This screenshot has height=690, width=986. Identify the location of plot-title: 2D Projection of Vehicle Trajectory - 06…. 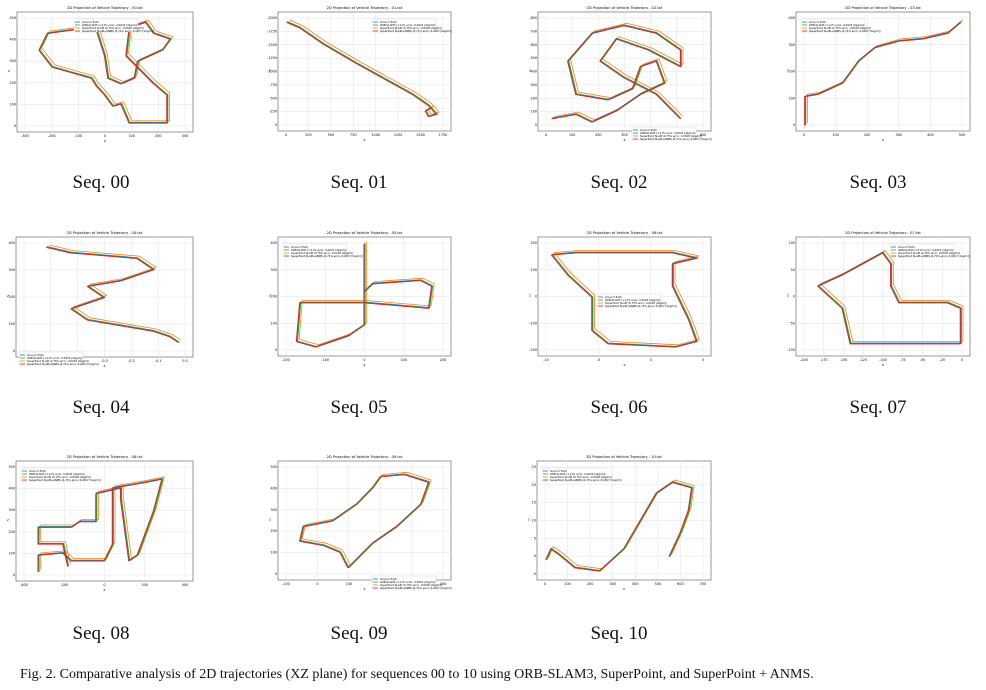
(625, 233).